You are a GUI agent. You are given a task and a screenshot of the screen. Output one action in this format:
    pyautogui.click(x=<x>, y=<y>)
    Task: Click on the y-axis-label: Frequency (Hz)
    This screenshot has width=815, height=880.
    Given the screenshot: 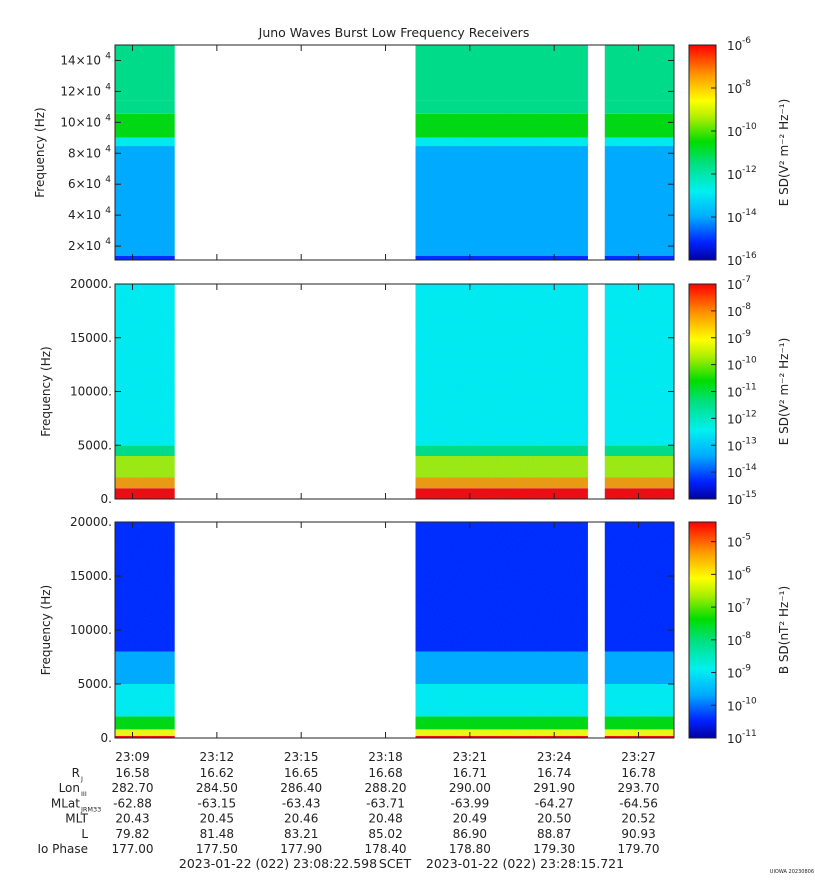 What is the action you would take?
    pyautogui.click(x=46, y=630)
    